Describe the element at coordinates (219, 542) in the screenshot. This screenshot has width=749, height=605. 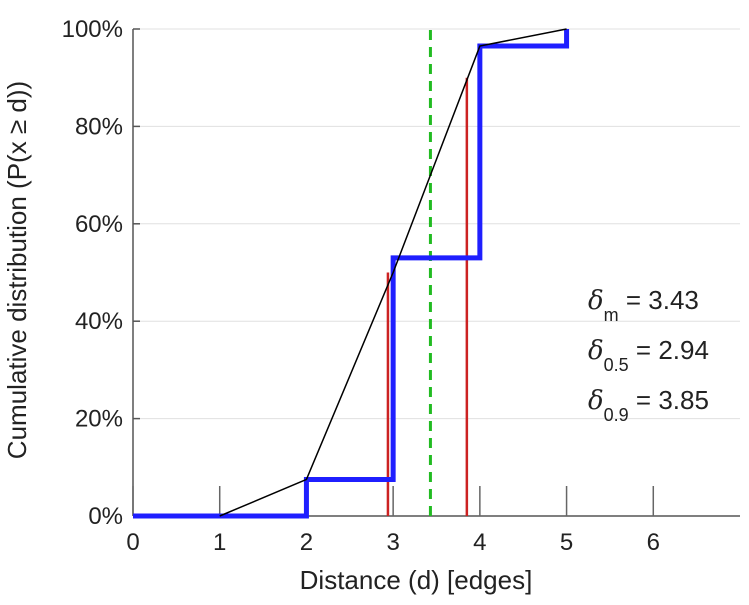
I see `x-tick-label: 1` at that location.